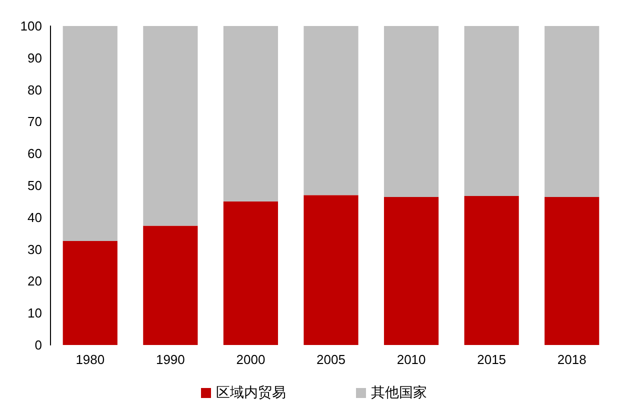 The height and width of the screenshot is (415, 628). Describe the element at coordinates (35, 217) in the screenshot. I see `y-tick-label: 40` at that location.